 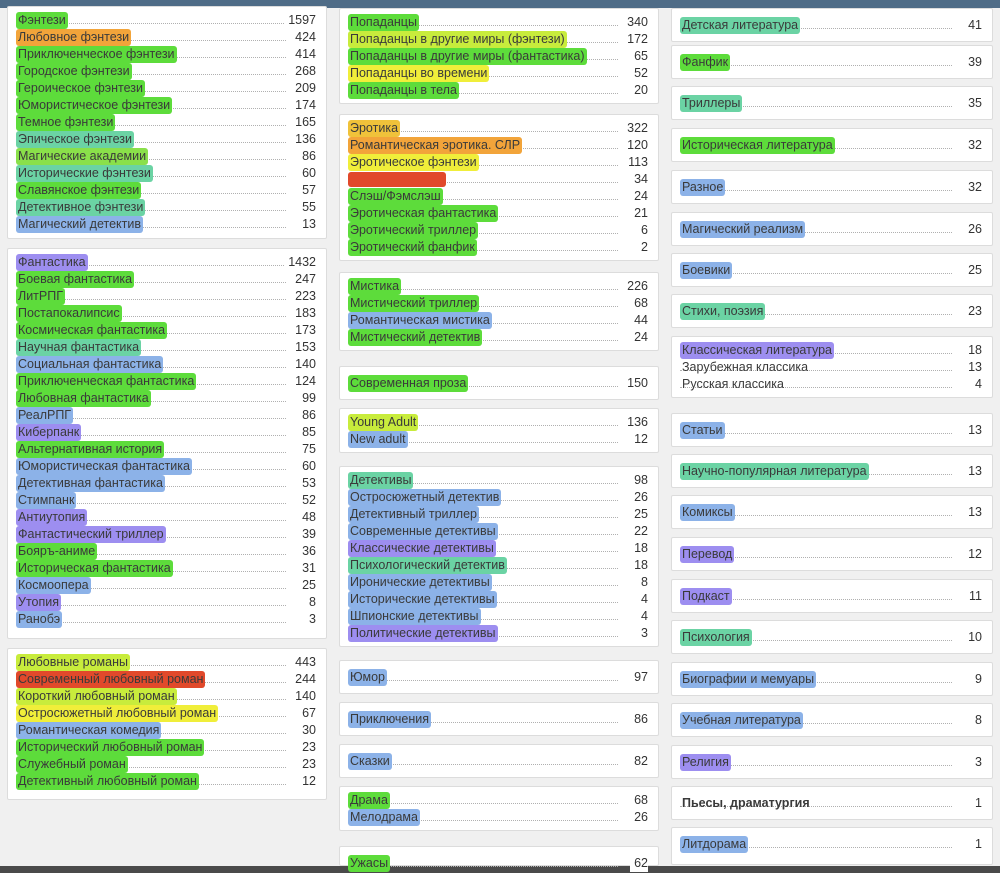 I want to click on genre-row-sub: Мелодрама 26, so click(x=498, y=817).